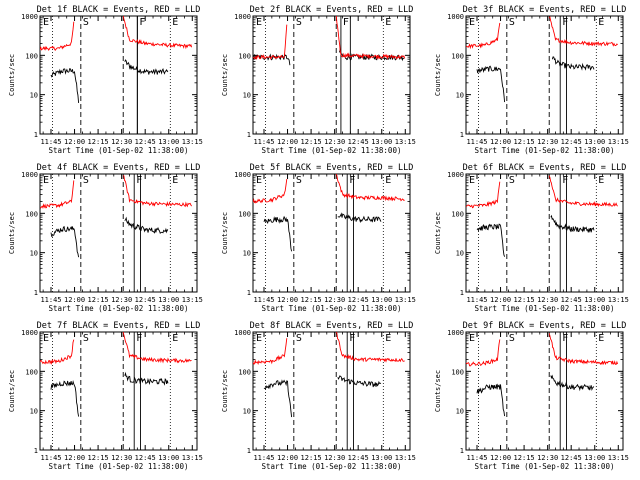 This screenshot has width=640, height=480. Describe the element at coordinates (332, 326) in the screenshot. I see `panel-title: Det 8f BLACK = Events, RED = LLD` at that location.